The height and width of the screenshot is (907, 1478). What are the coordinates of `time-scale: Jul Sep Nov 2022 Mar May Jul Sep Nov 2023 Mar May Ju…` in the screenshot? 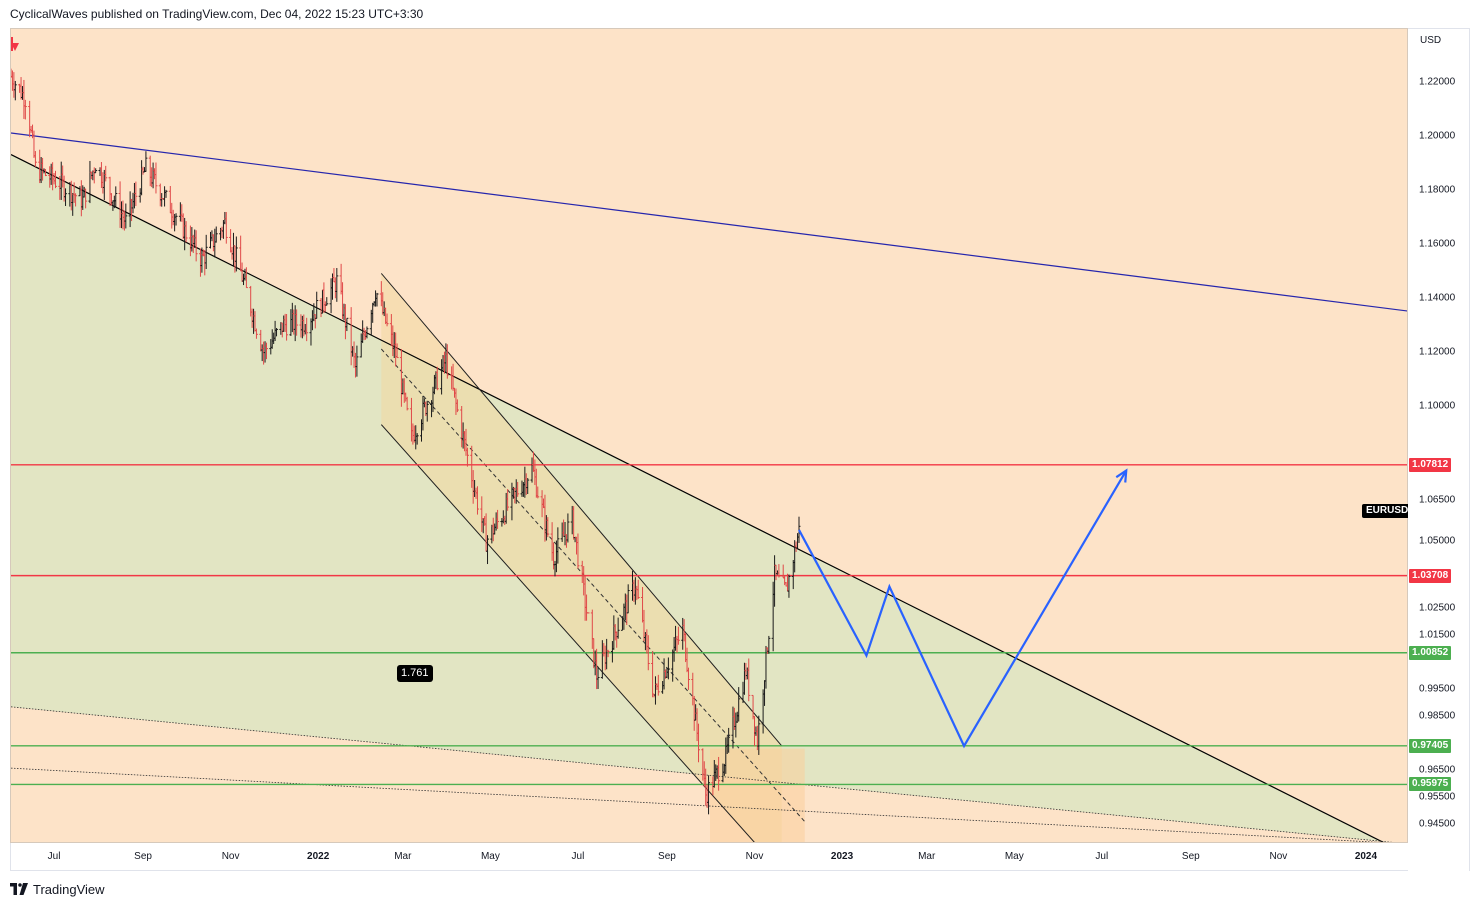 It's located at (709, 857).